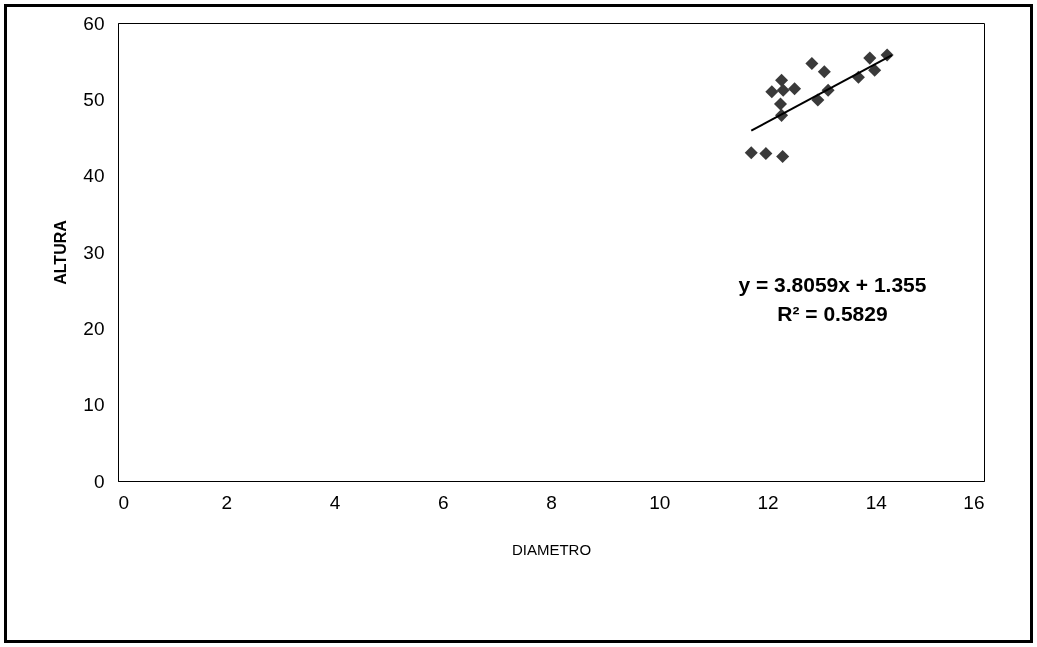 This screenshot has width=1037, height=647. What do you see at coordinates (974, 502) in the screenshot?
I see `x-tick-label: 16` at bounding box center [974, 502].